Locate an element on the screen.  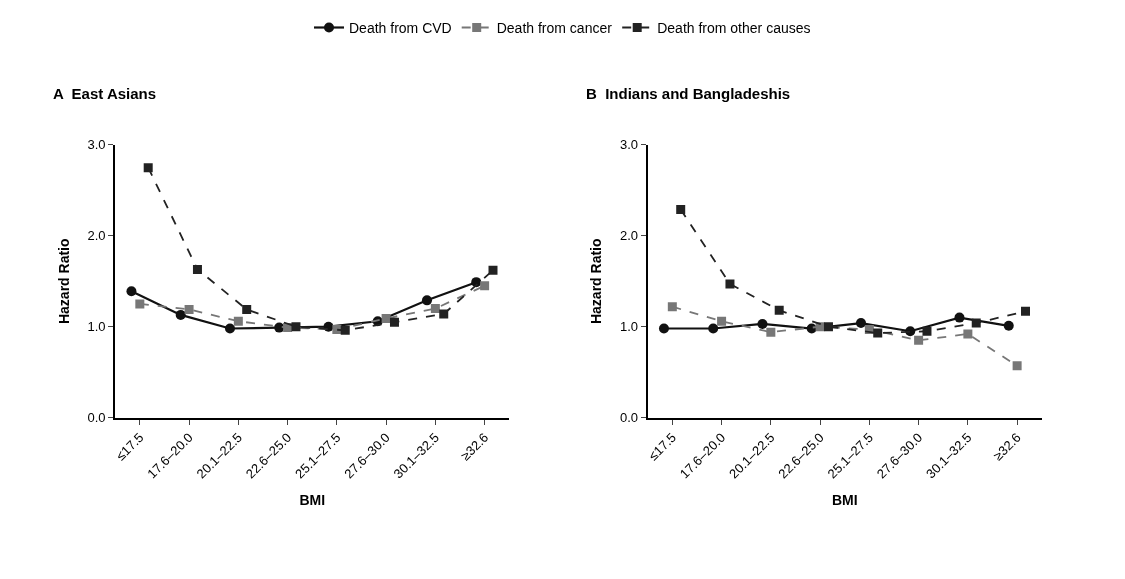
legend-label: Death from other causes is located at coordinates (734, 27).